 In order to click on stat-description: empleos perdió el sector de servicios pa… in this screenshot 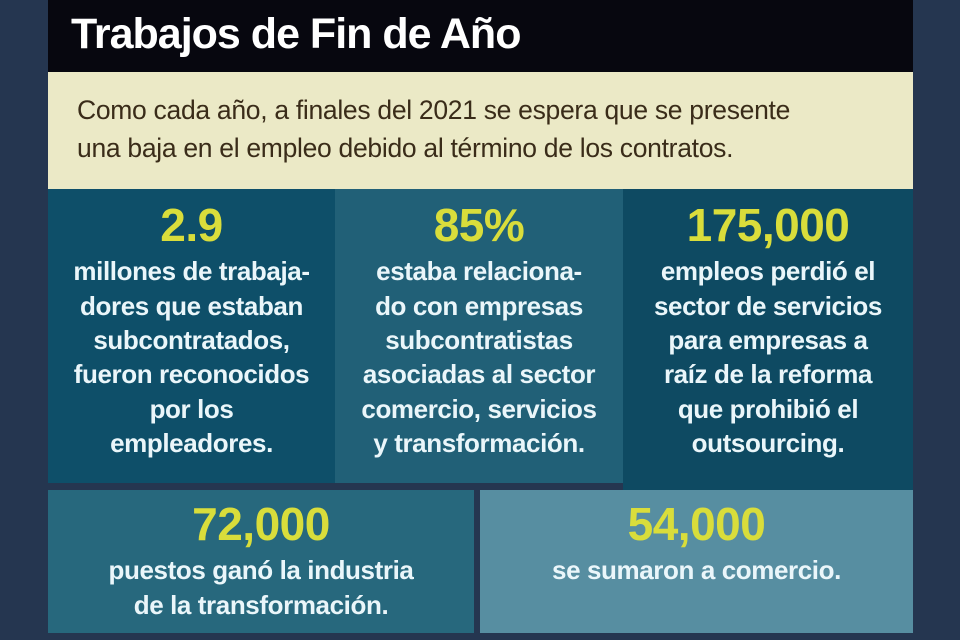, I will do `click(768, 357)`.